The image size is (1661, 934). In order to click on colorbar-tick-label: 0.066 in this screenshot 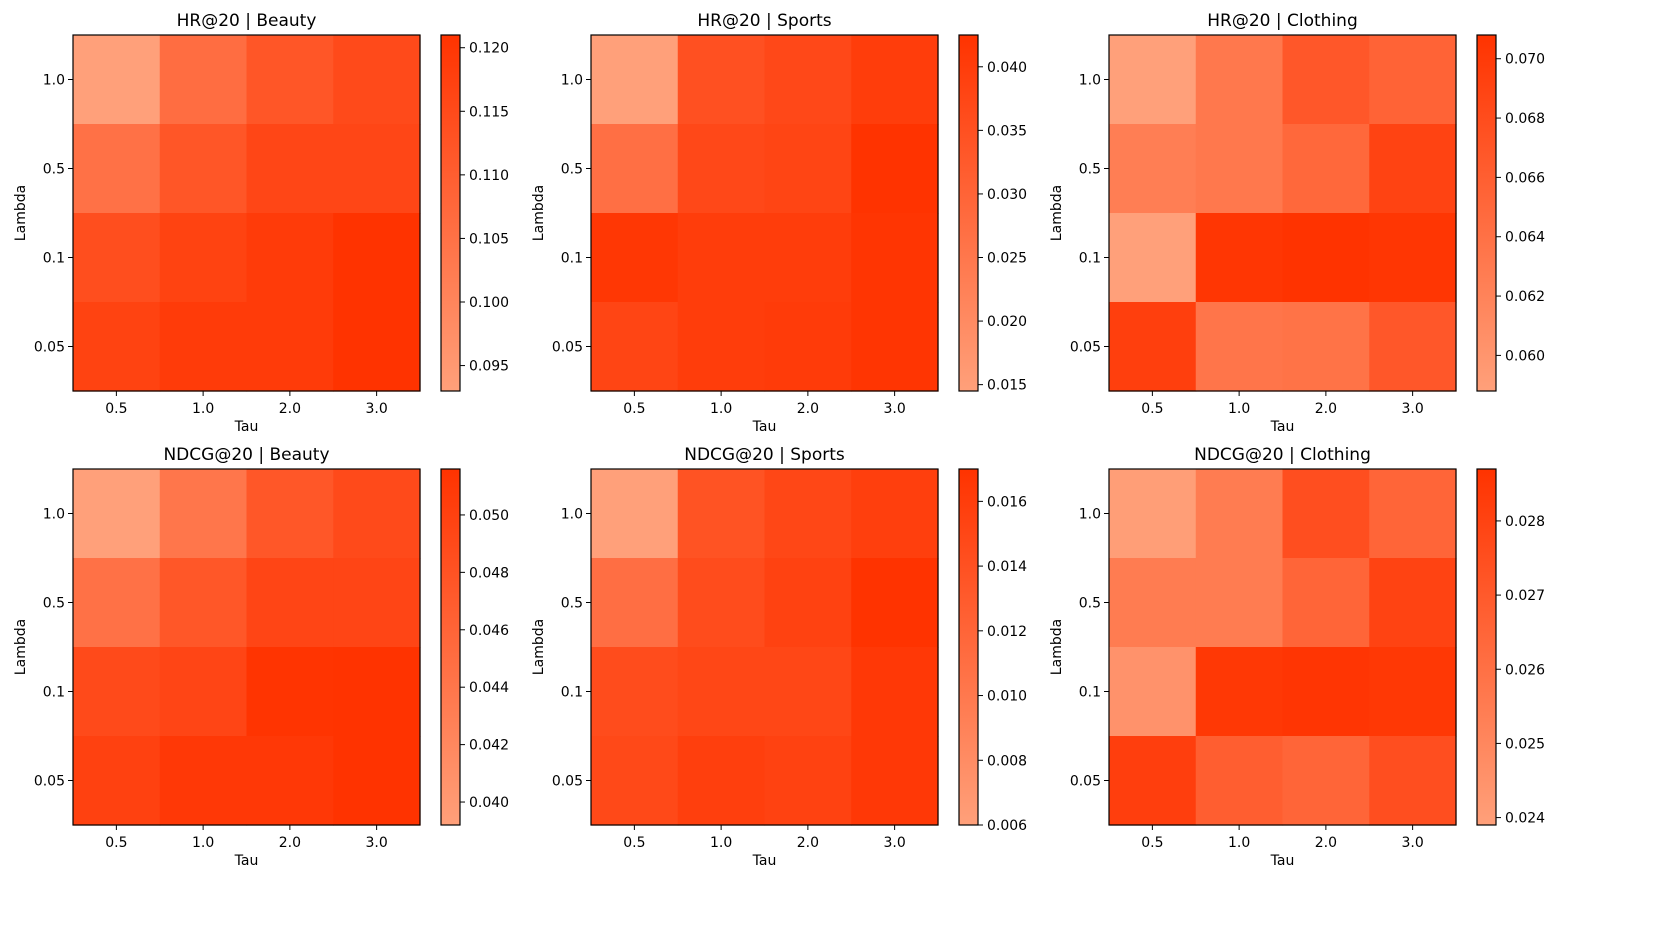, I will do `click(1525, 178)`.